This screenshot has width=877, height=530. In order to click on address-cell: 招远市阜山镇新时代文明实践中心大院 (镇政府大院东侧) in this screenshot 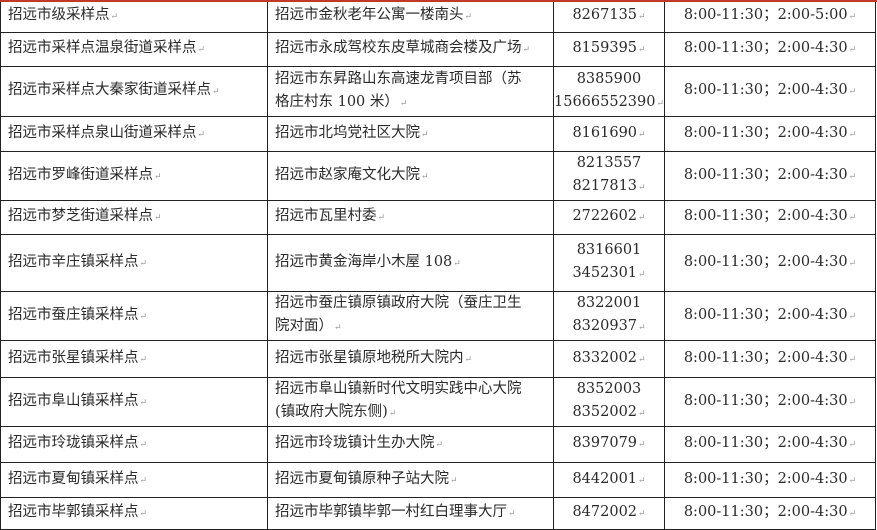, I will do `click(410, 402)`.